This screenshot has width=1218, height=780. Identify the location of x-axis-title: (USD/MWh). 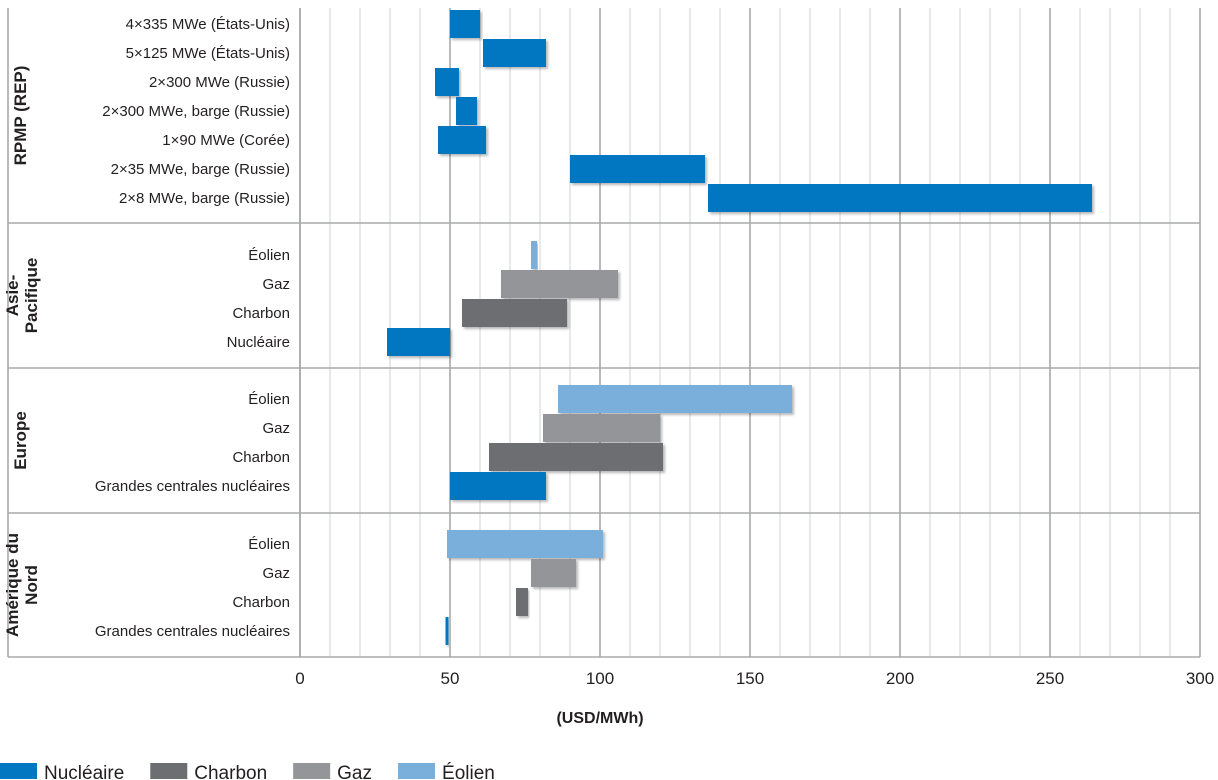
(599, 718).